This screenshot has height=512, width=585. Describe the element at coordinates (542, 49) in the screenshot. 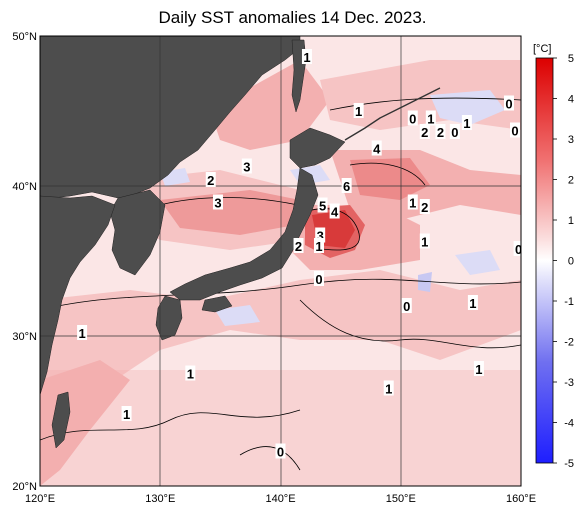

I see `colorbar-unit: [°C]` at that location.